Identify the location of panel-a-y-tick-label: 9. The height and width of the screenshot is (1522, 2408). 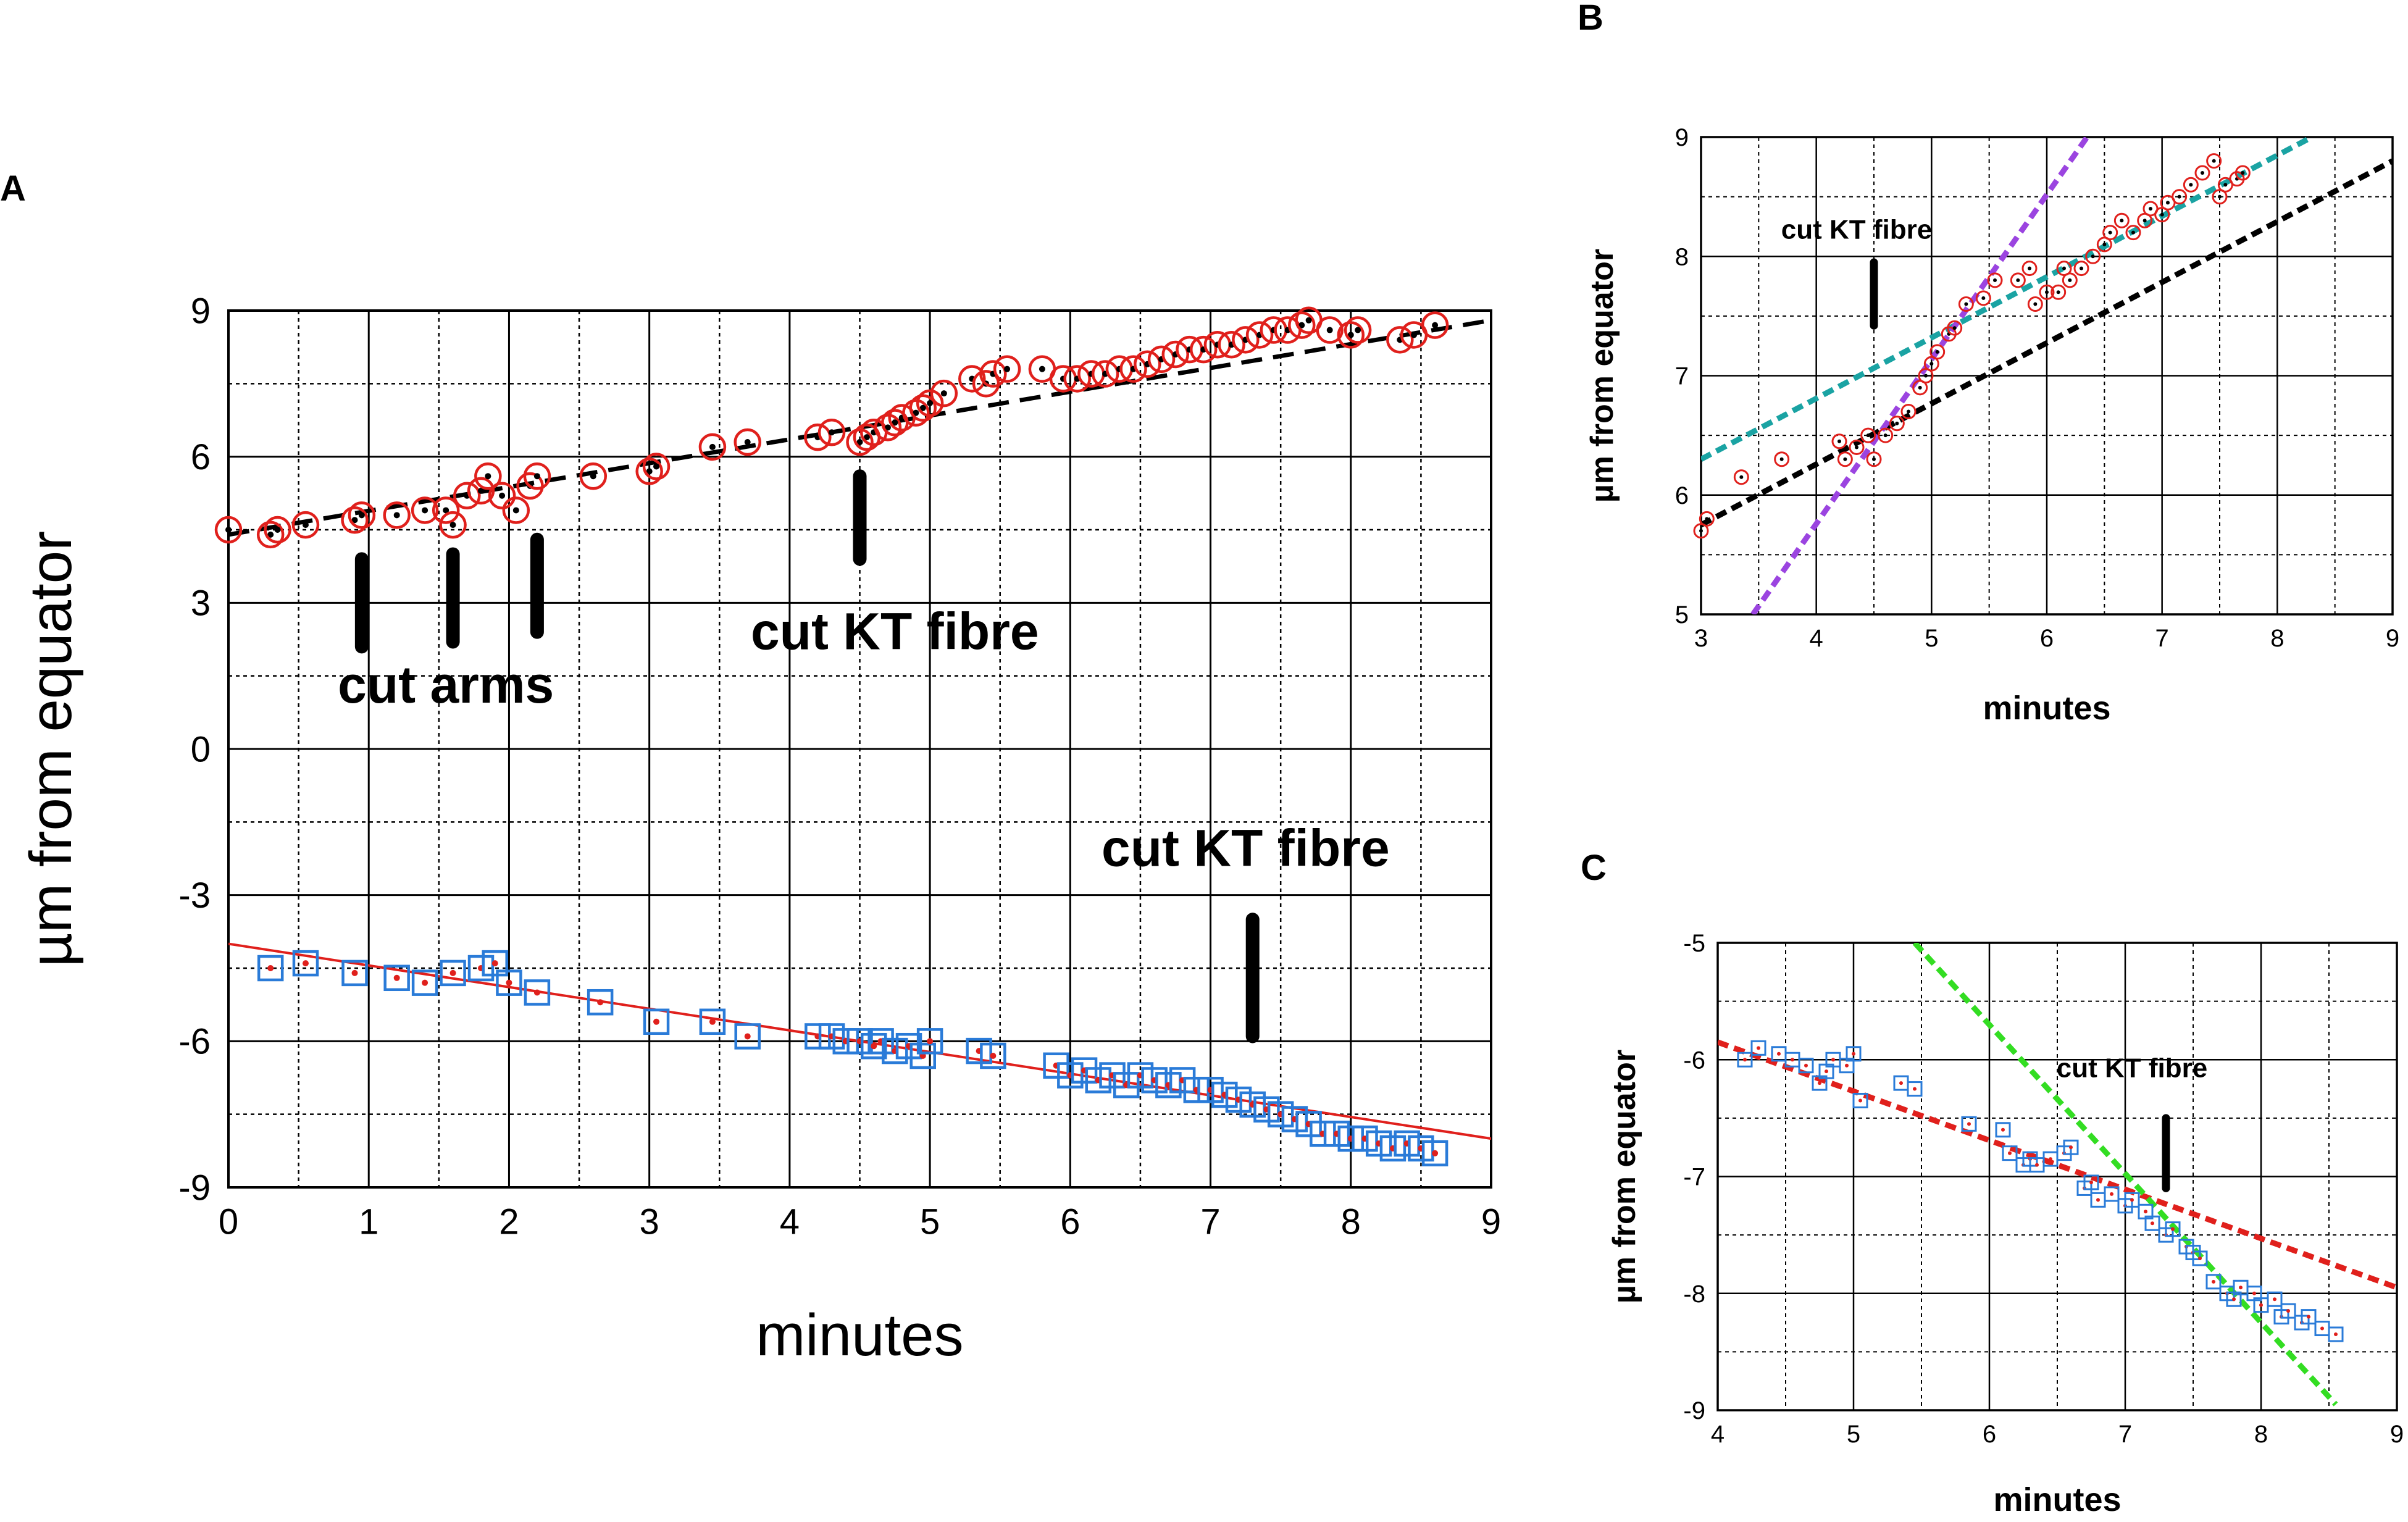
(201, 311).